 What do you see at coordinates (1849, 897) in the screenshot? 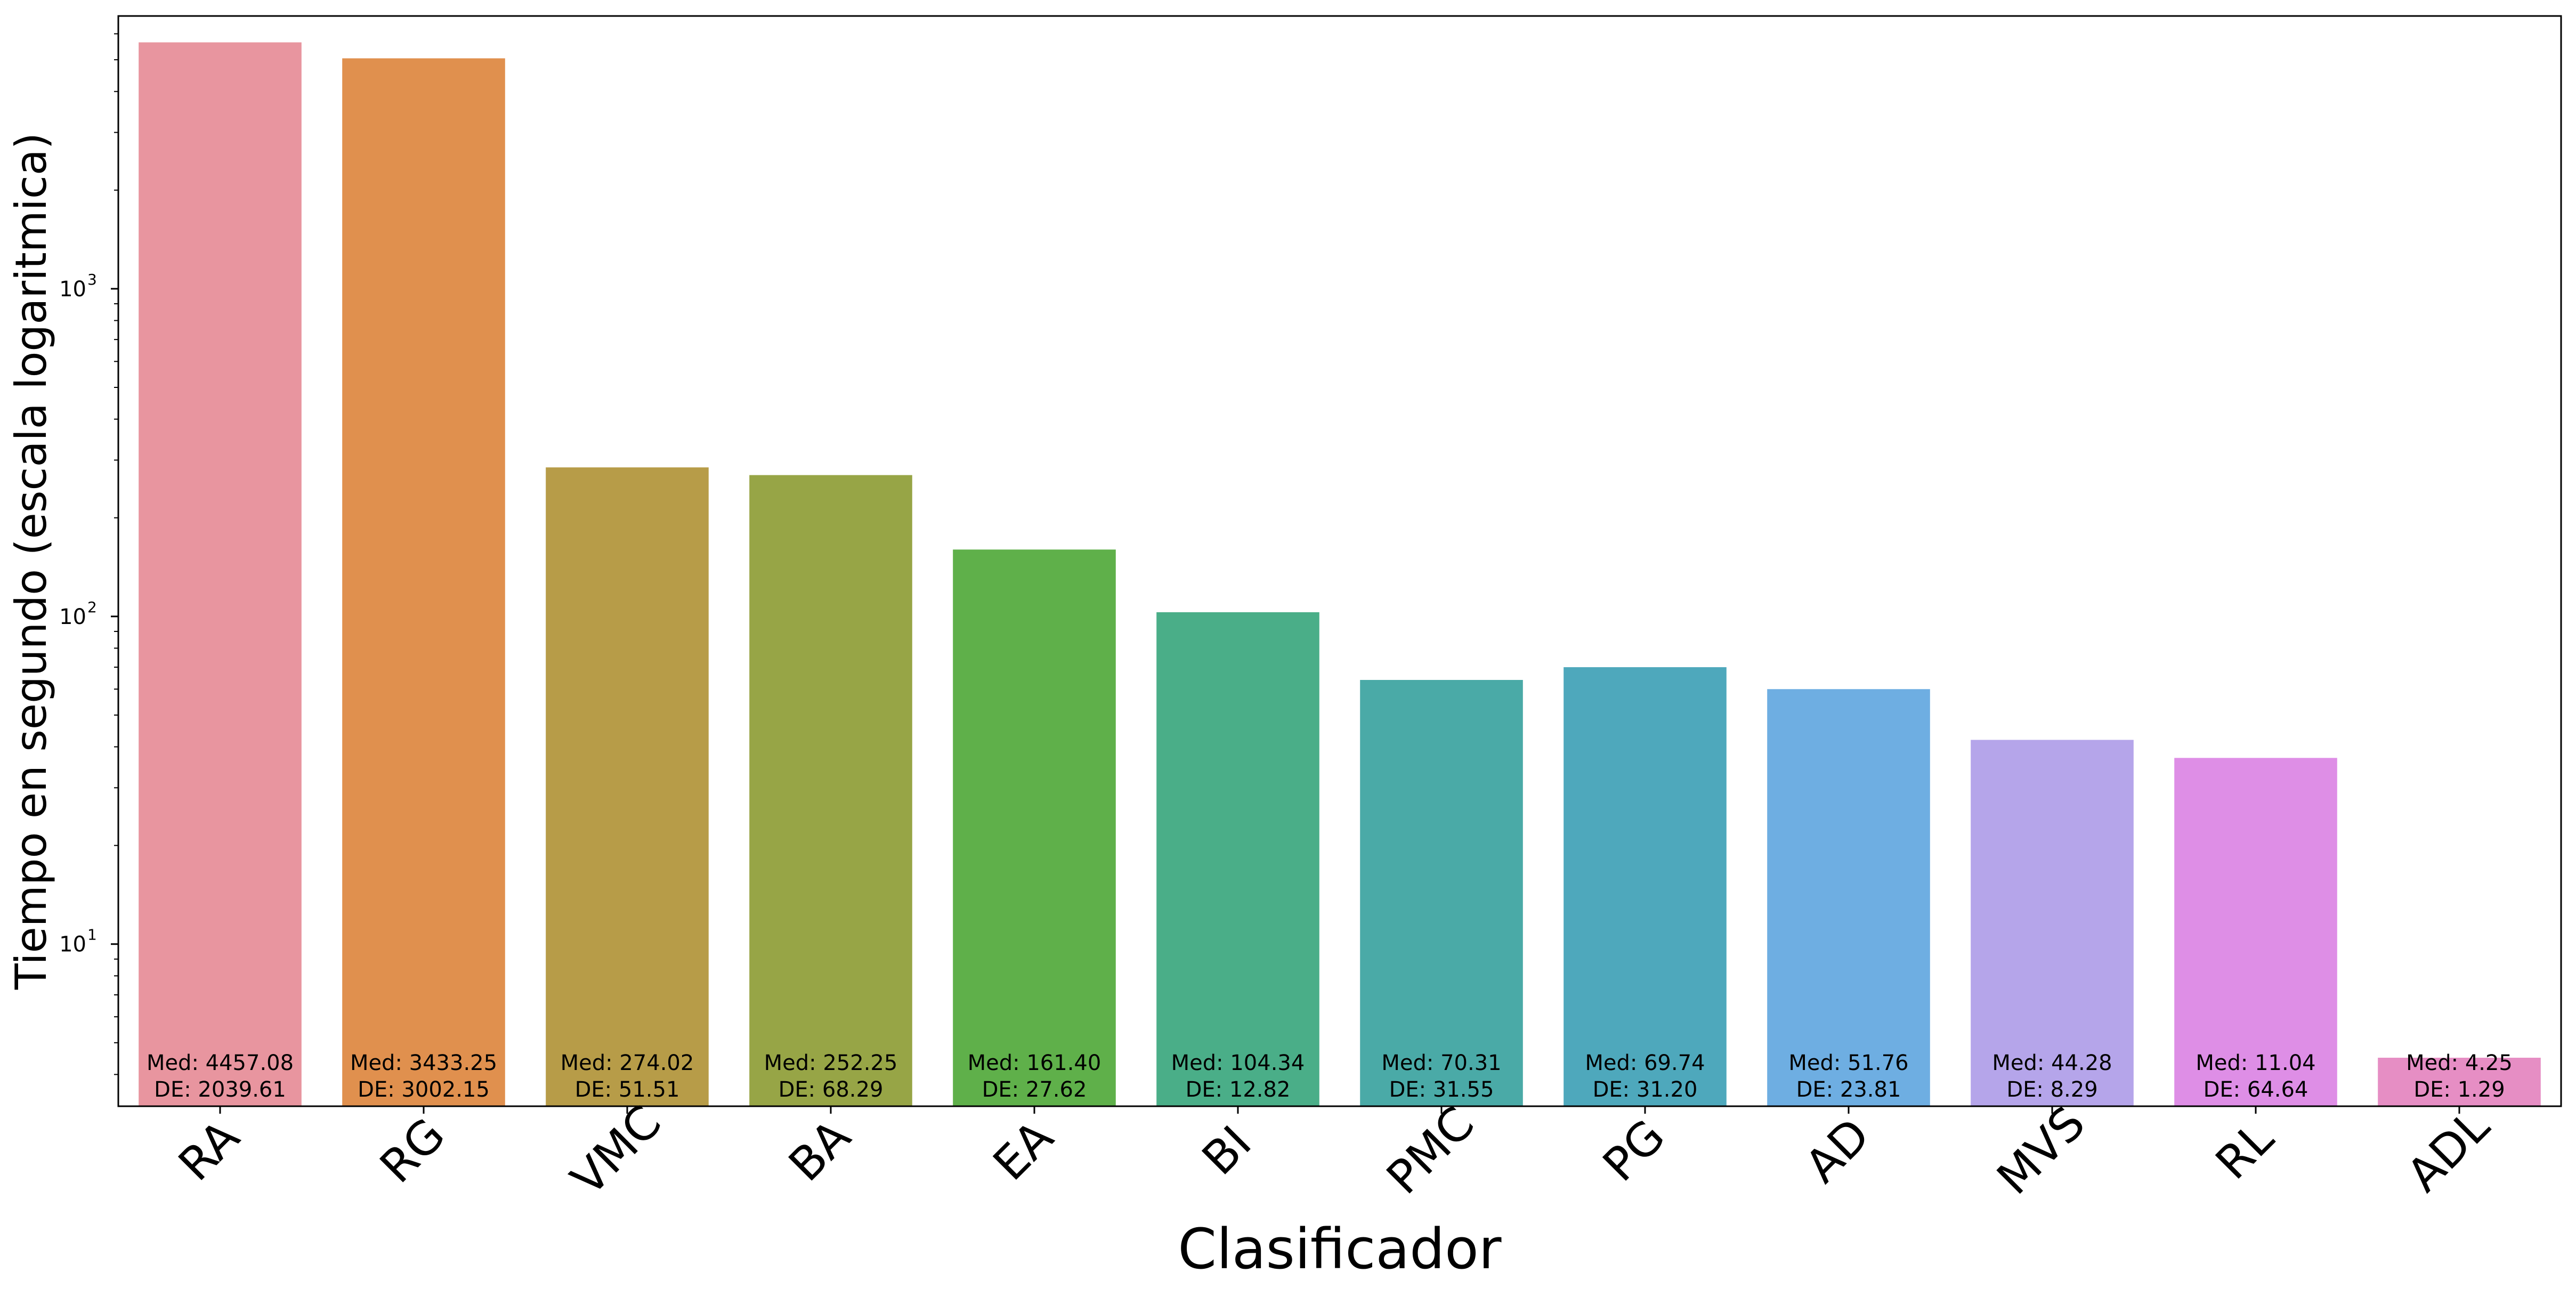
I see `bar-ad` at bounding box center [1849, 897].